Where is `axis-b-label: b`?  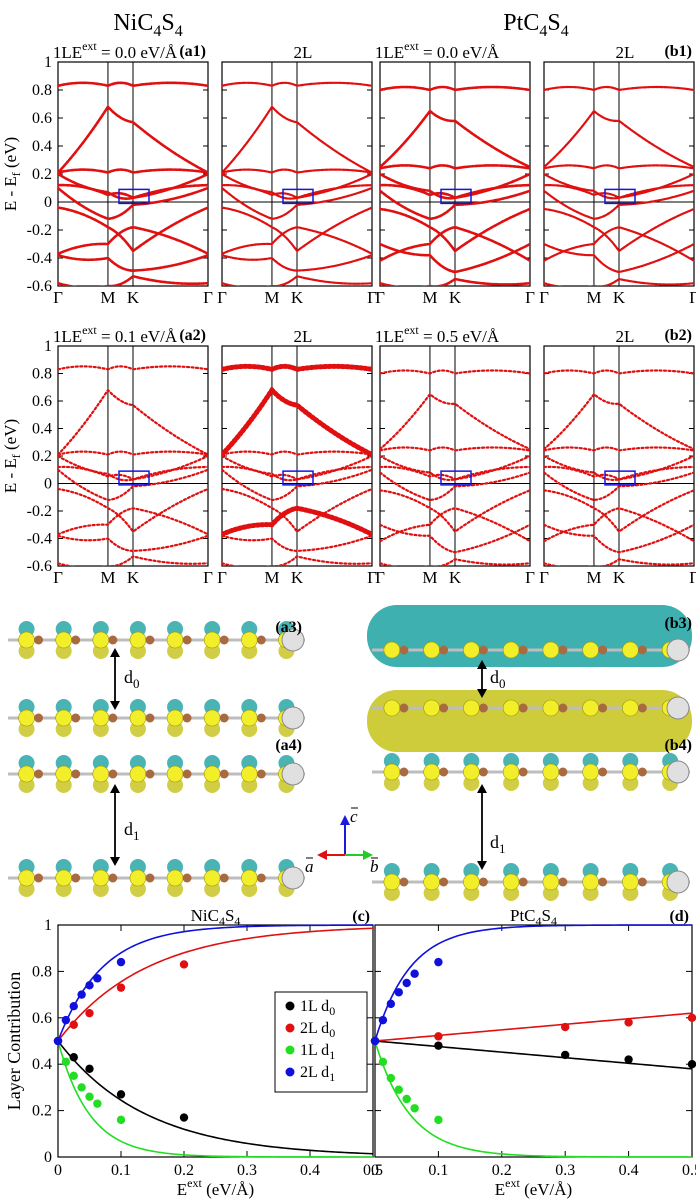 axis-b-label: b is located at coordinates (374, 866).